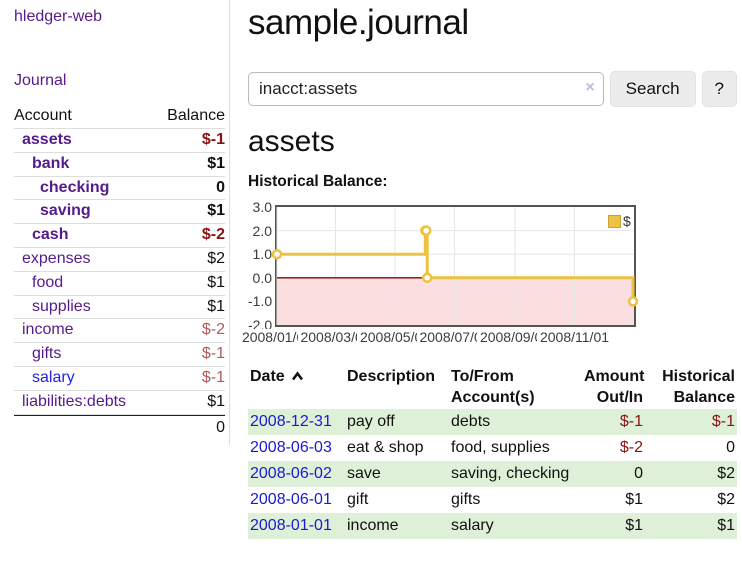 Image resolution: width=742 pixels, height=582 pixels. What do you see at coordinates (691, 526) in the screenshot?
I see `transaction-balance: $1` at bounding box center [691, 526].